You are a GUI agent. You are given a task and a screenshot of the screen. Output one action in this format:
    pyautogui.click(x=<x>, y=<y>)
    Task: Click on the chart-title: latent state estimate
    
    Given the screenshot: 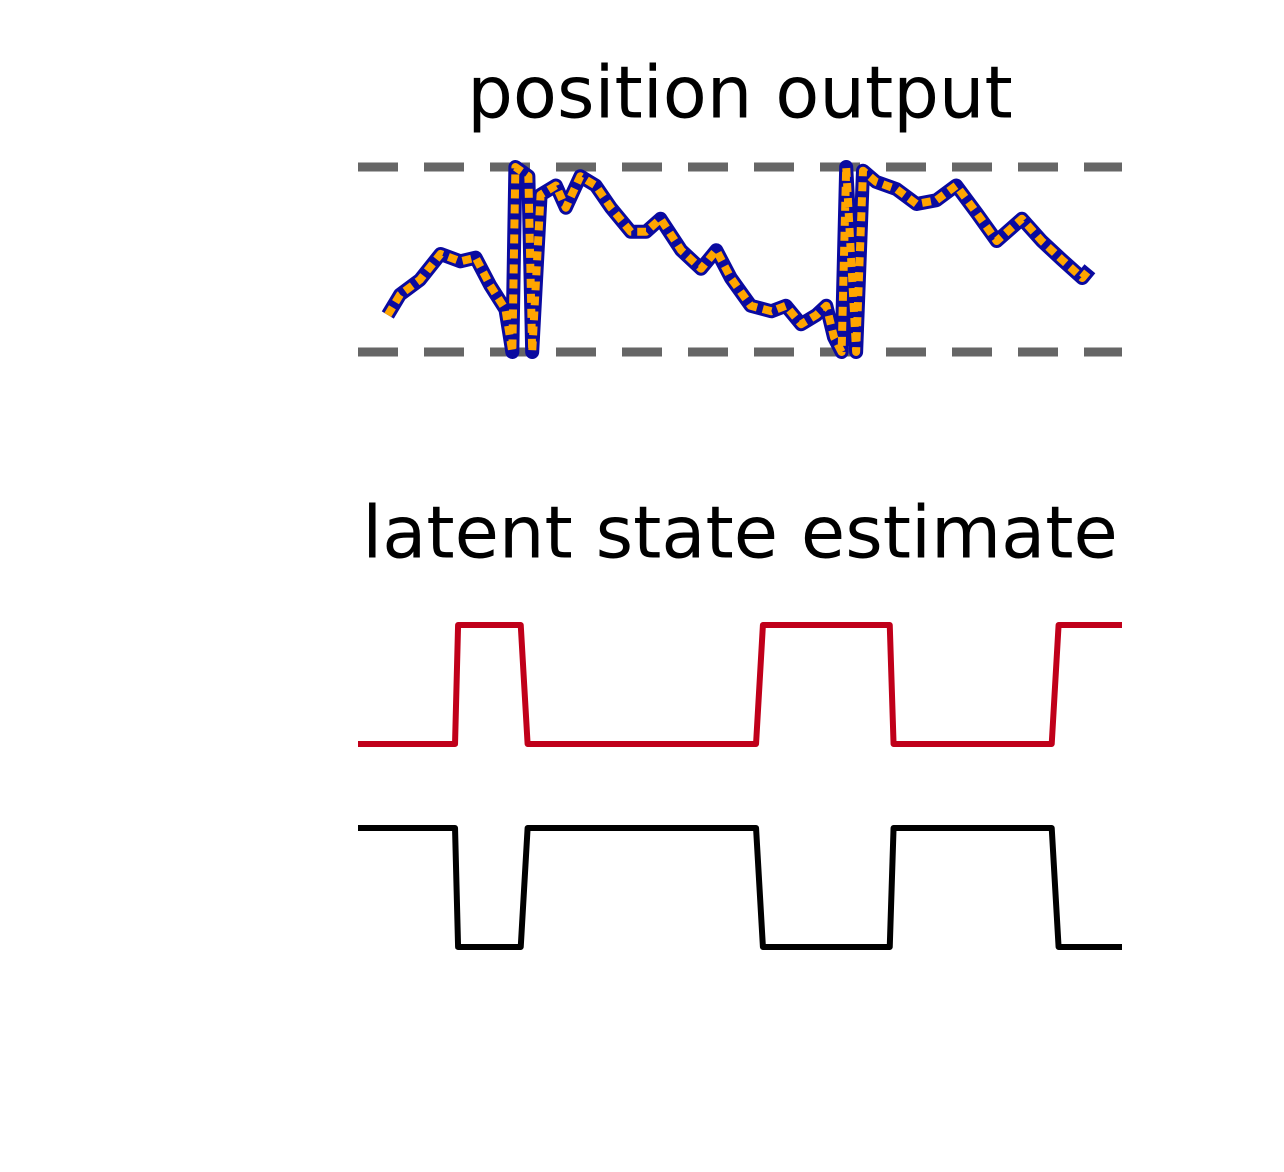 What is the action you would take?
    pyautogui.click(x=740, y=533)
    